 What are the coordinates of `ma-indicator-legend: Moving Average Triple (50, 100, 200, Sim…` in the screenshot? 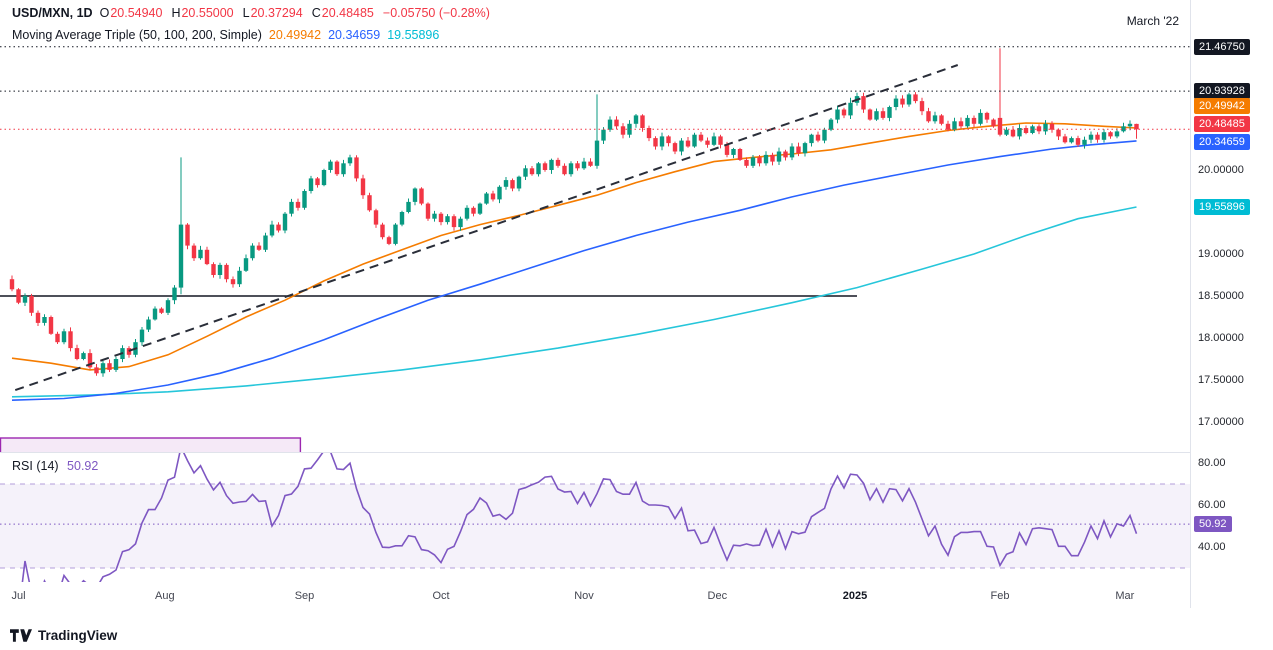 It's located at (137, 35).